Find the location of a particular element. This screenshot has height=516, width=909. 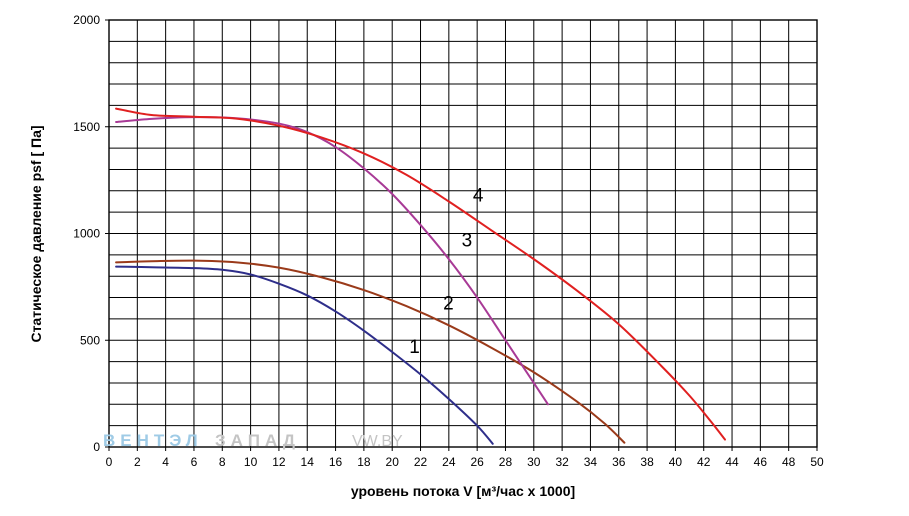

x-tick-label: 44 is located at coordinates (732, 462).